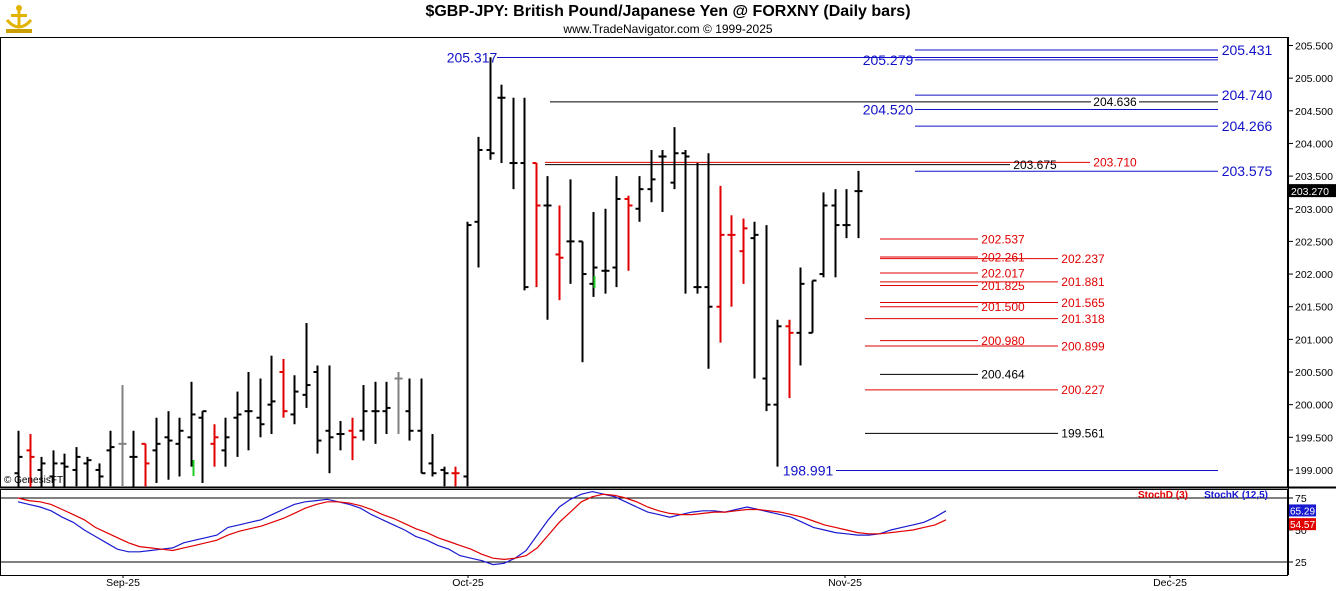 Image resolution: width=1336 pixels, height=591 pixels. I want to click on price-tick-label: 201.500, so click(1314, 308).